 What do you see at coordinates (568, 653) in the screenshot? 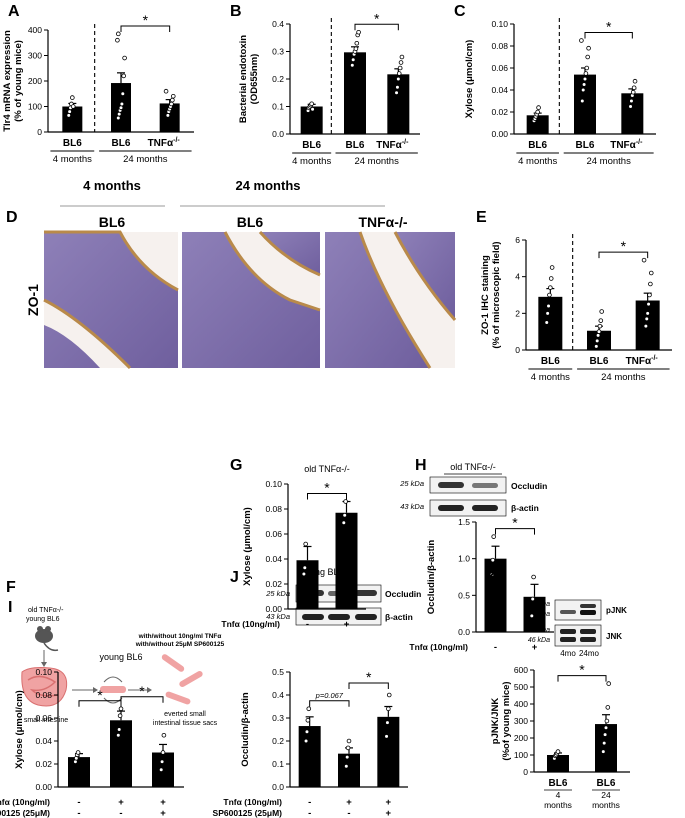
I see `blot-k-lane-1: 4mo` at bounding box center [568, 653].